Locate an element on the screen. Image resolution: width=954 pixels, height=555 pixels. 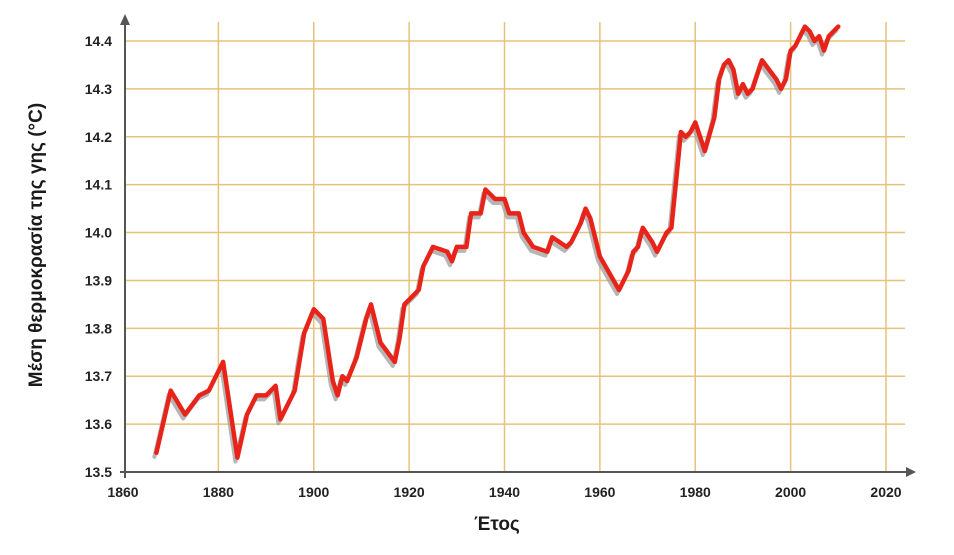
x-tick-label: 2020 is located at coordinates (885, 492).